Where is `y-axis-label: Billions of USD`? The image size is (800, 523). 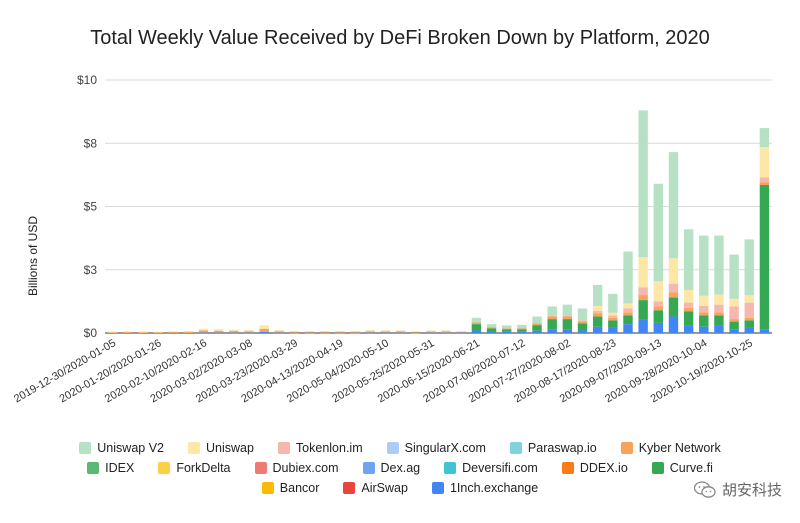
y-axis-label: Billions of USD is located at coordinates (33, 256).